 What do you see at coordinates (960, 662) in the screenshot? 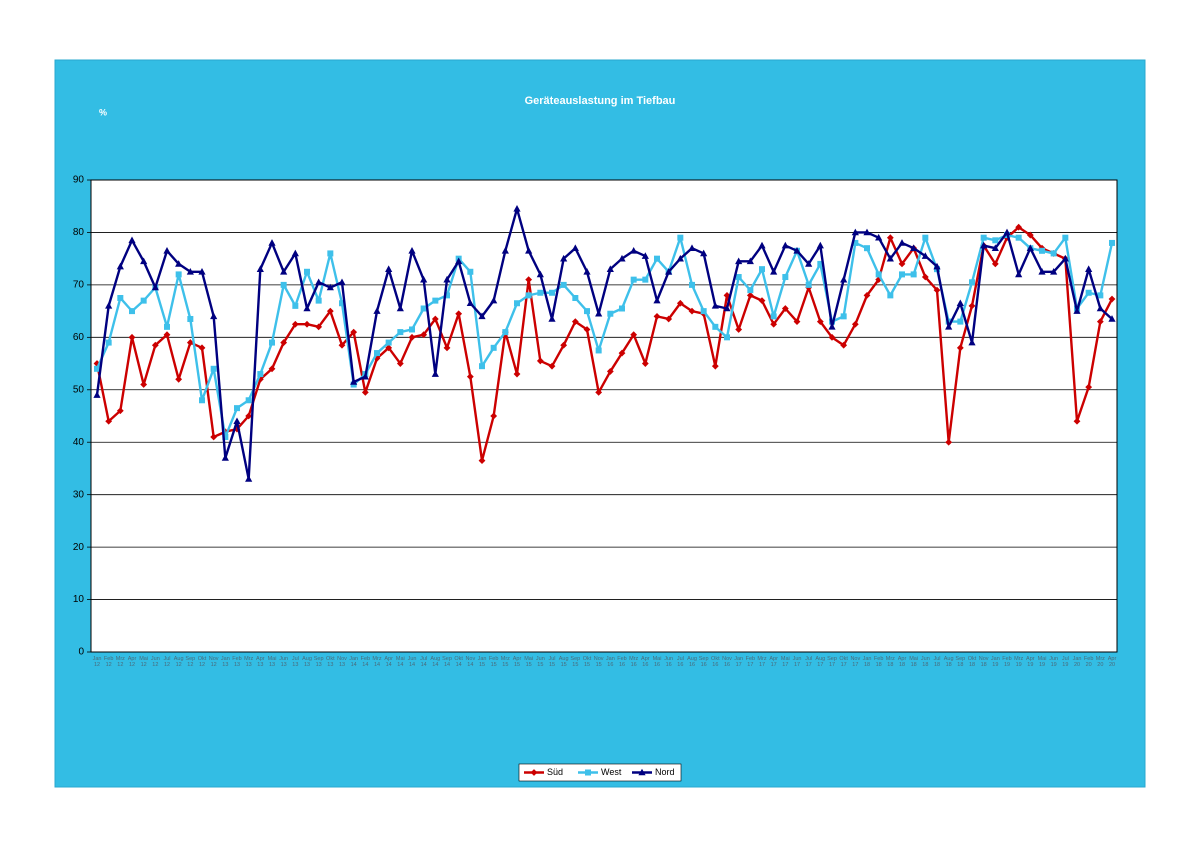
I see `x-tick-label: Sep 18` at bounding box center [960, 662].